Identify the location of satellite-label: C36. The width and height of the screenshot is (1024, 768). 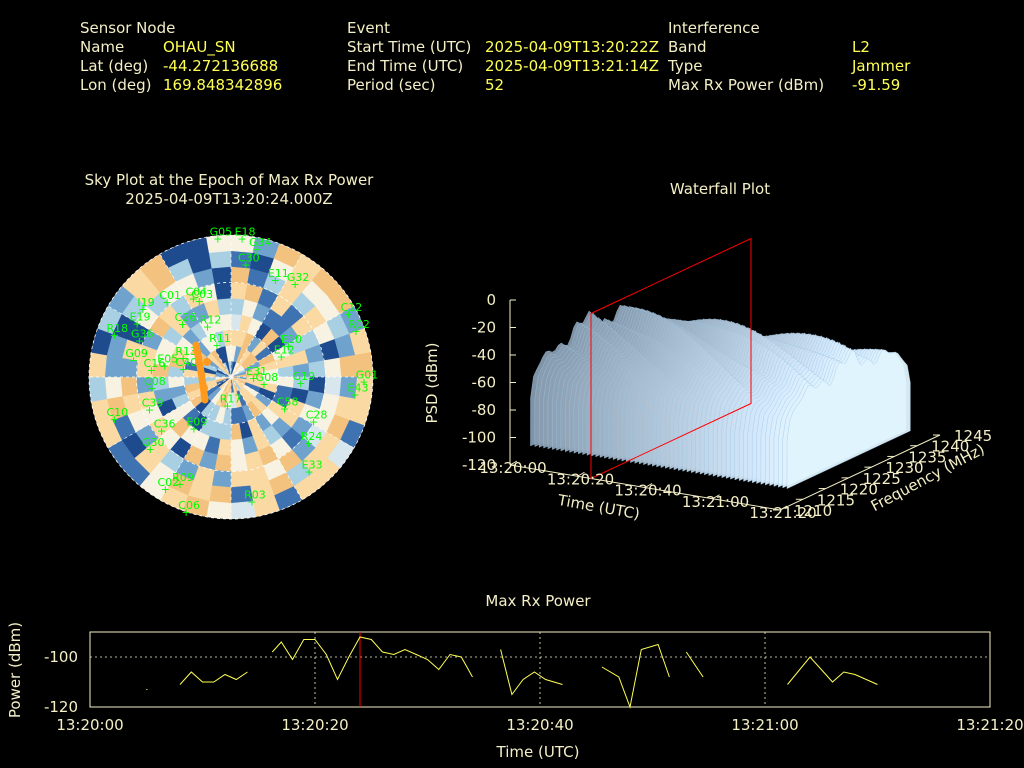
(165, 423).